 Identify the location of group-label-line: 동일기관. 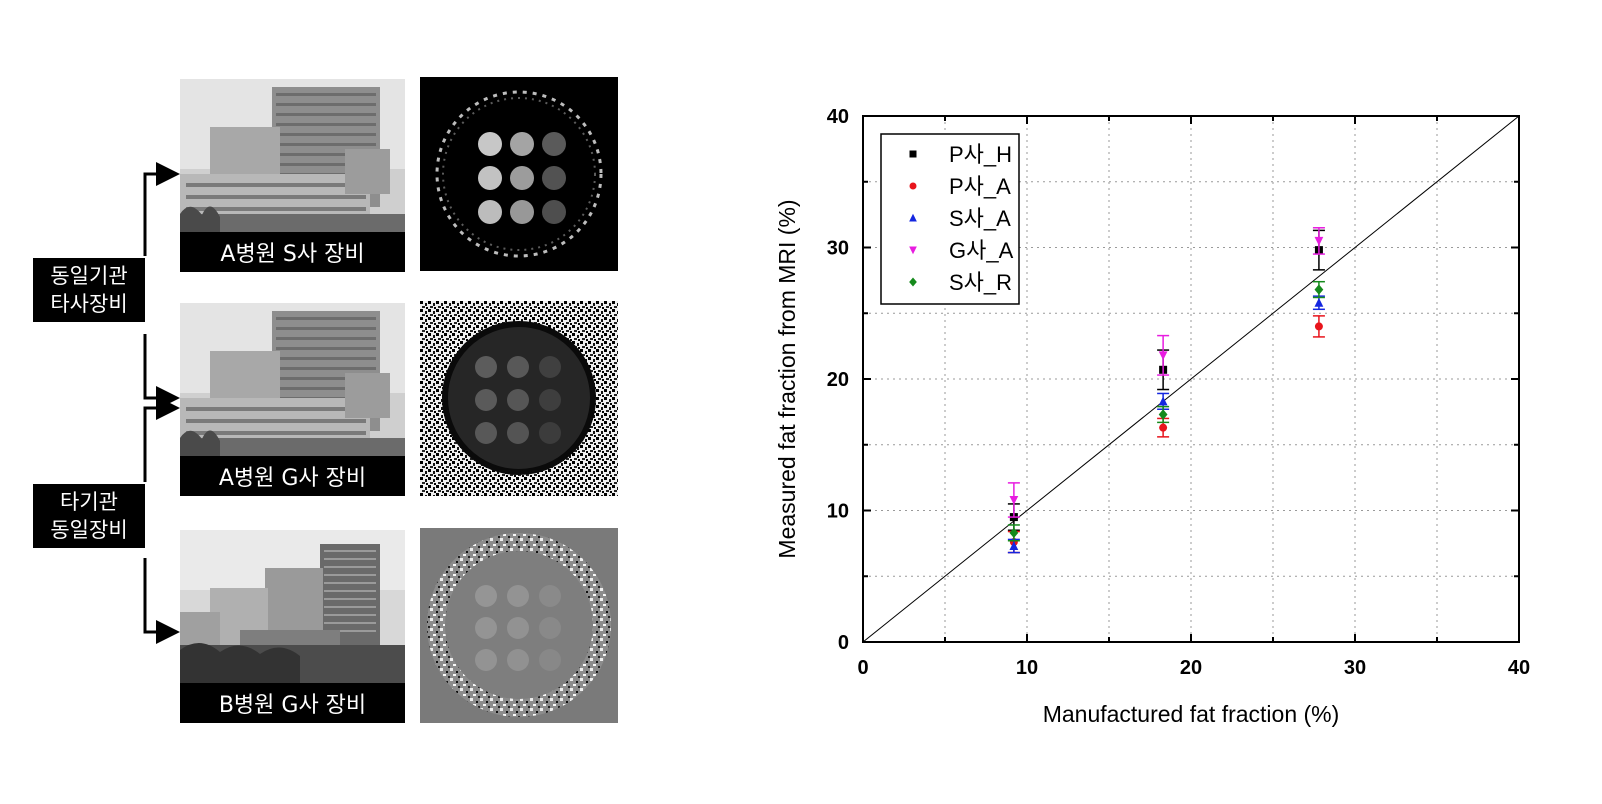
(89, 276).